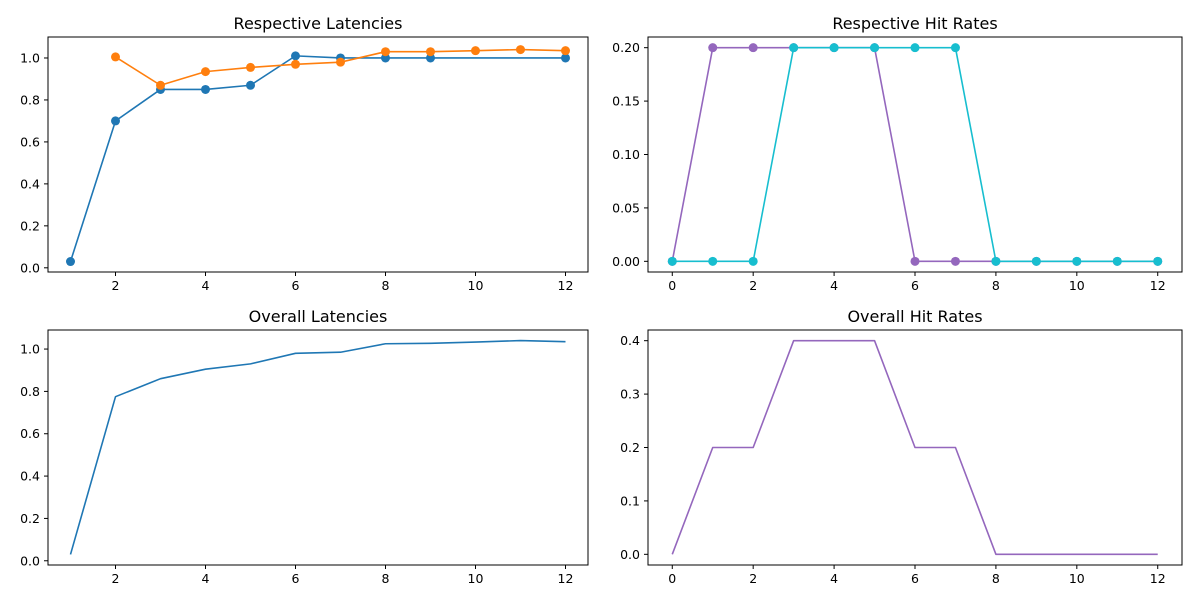 Image resolution: width=1200 pixels, height=600 pixels. What do you see at coordinates (626, 261) in the screenshot?
I see `y-tick-label: 0.00` at bounding box center [626, 261].